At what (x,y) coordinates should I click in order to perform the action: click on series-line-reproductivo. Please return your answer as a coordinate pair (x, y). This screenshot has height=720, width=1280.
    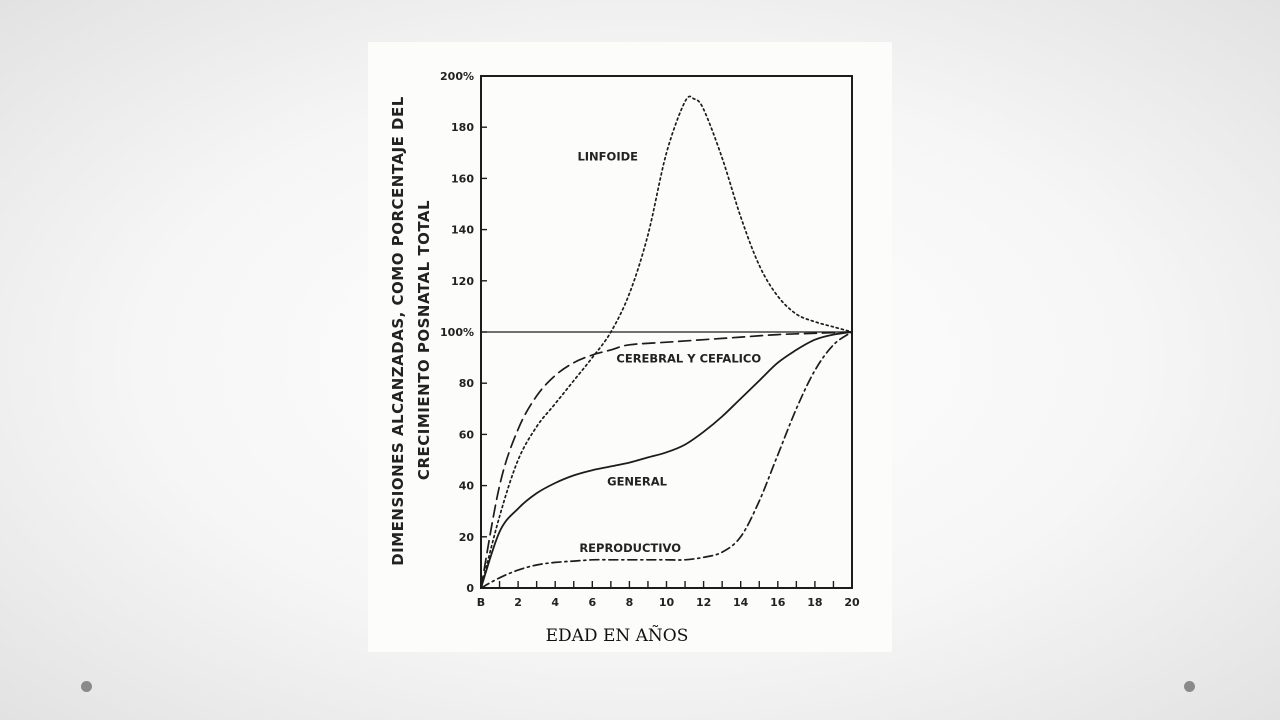
    Looking at the image, I should click on (666, 460).